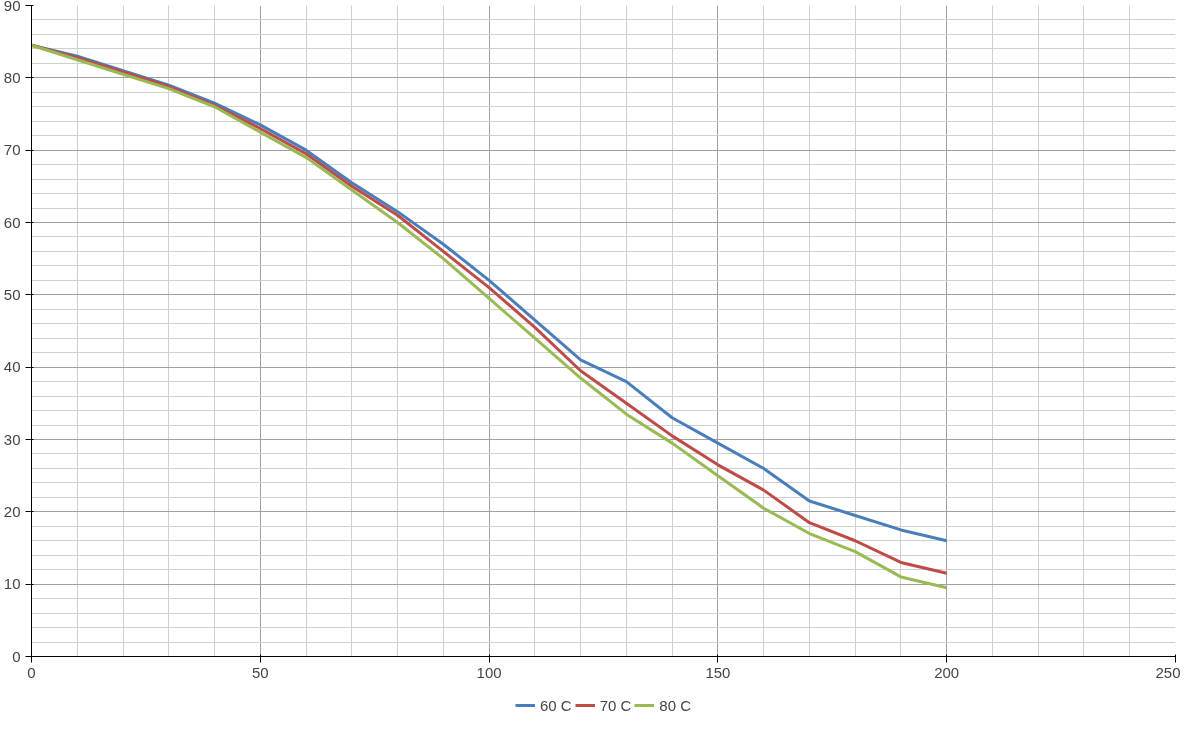 This screenshot has width=1187, height=756. Describe the element at coordinates (12, 439) in the screenshot. I see `y-tick-label: 30` at that location.